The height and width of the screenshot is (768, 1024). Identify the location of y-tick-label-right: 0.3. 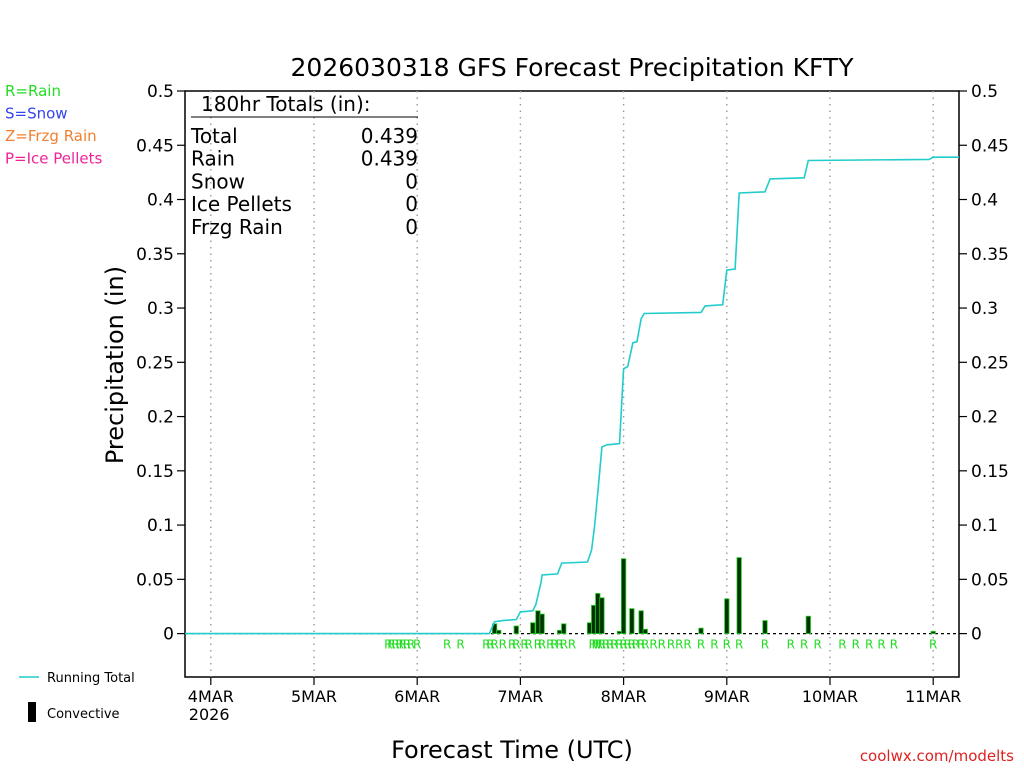
(984, 309).